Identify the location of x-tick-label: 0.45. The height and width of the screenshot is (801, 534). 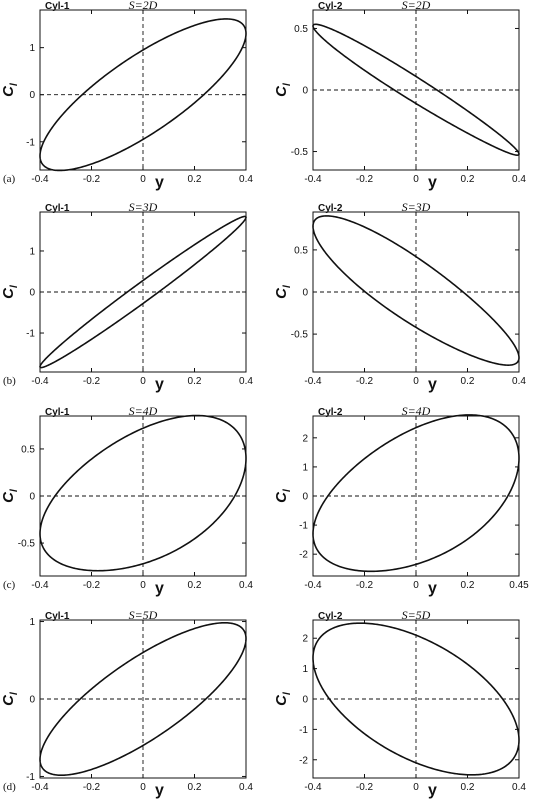
(519, 585).